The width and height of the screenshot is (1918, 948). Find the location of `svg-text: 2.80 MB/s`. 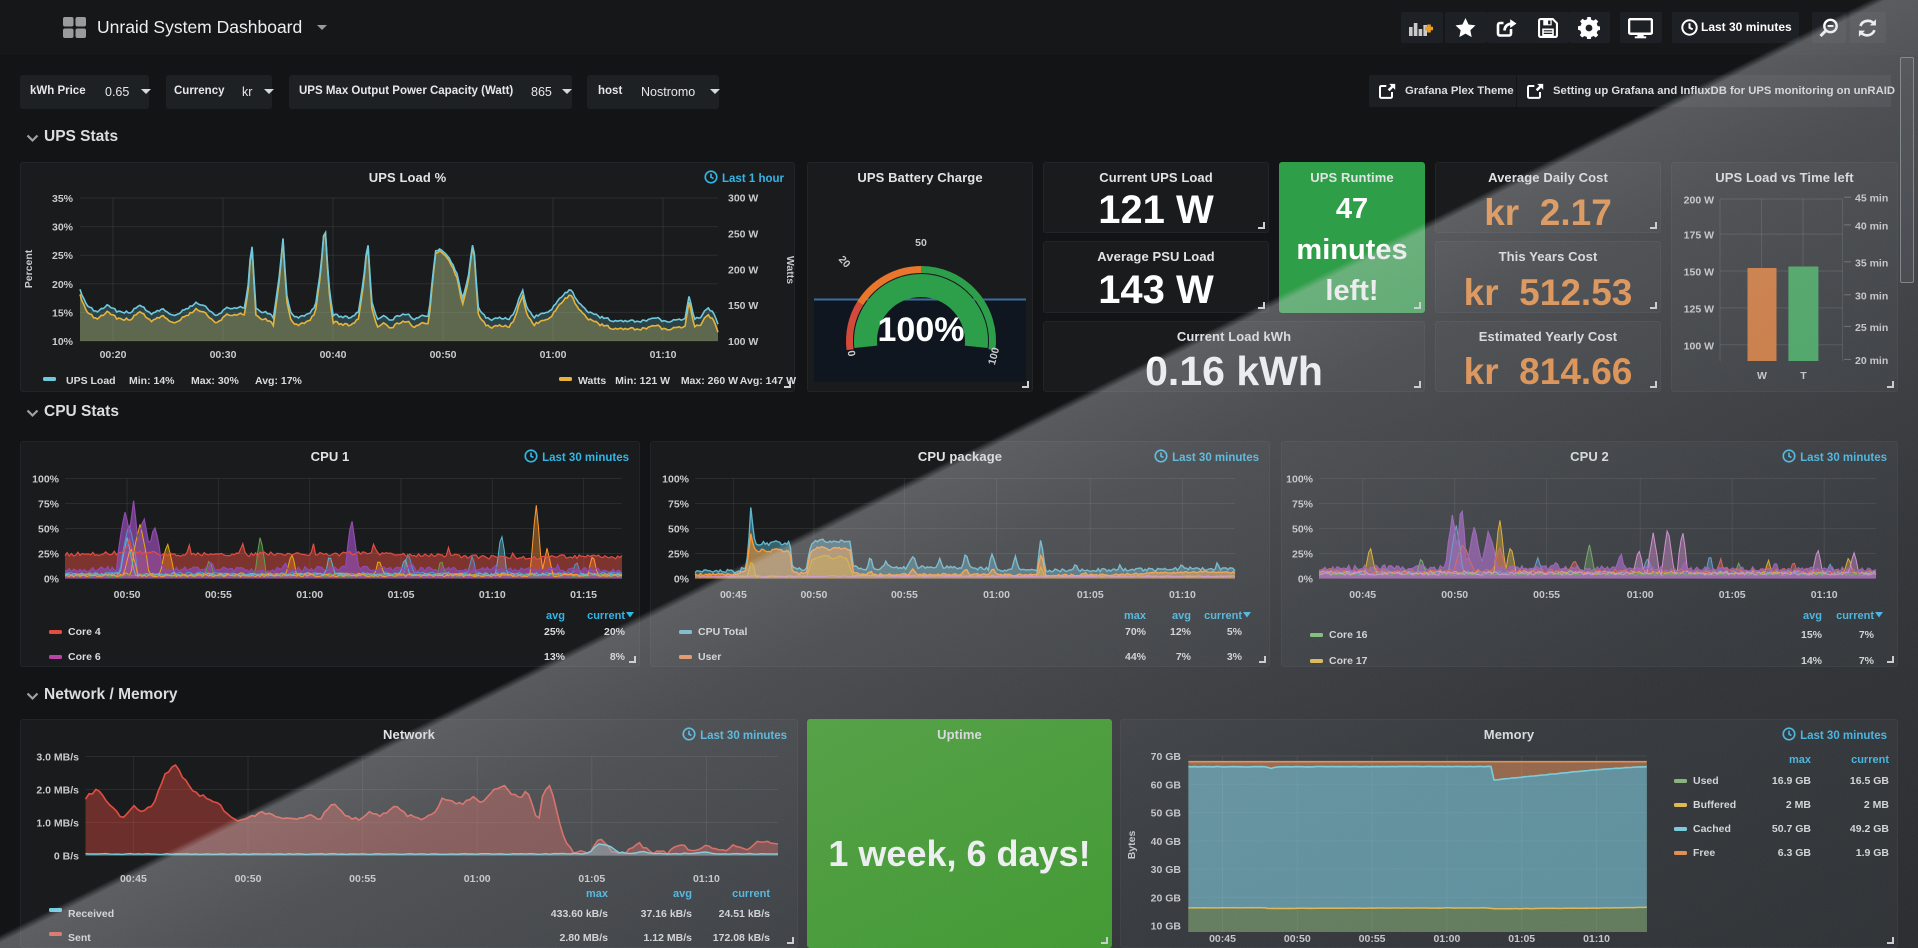

svg-text: 2.80 MB/s is located at coordinates (584, 938).